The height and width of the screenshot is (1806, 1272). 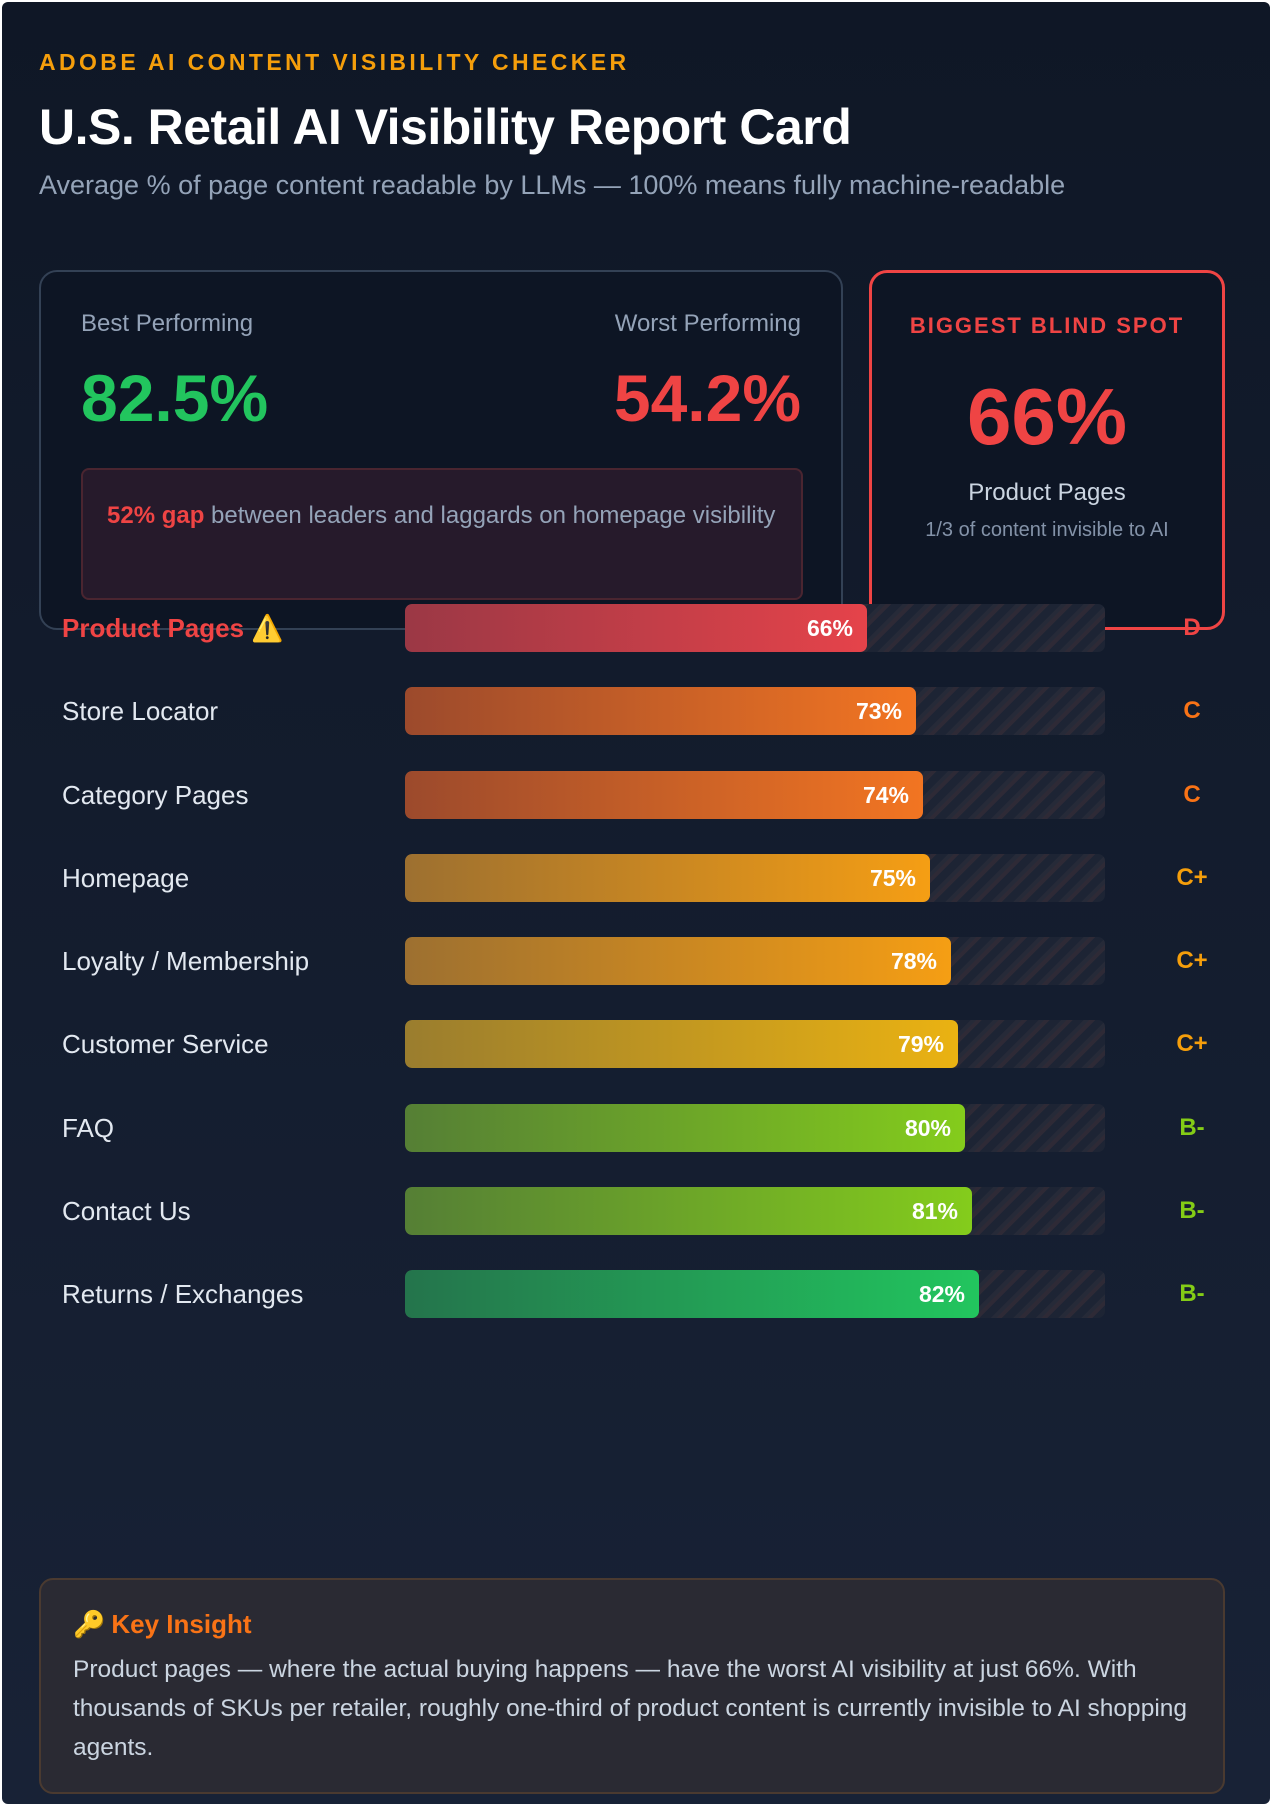 I want to click on bar-value-label: 79%, so click(x=920, y=1044).